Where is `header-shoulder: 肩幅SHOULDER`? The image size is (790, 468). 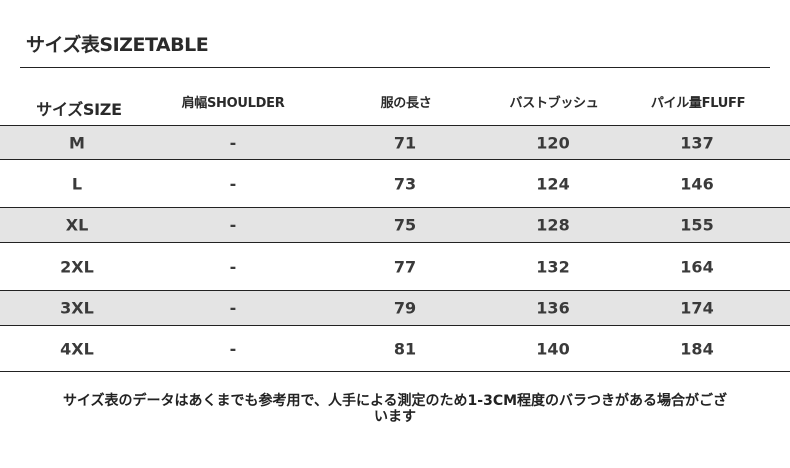
header-shoulder: 肩幅SHOULDER is located at coordinates (233, 103).